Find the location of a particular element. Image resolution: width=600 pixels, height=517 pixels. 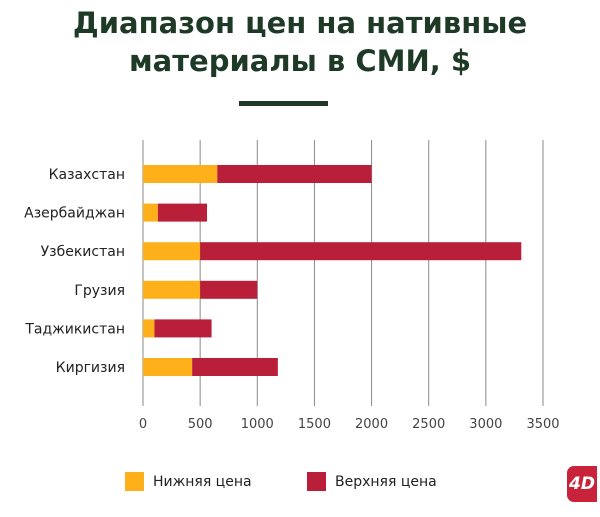

legend-label-lower: Нижняя цена is located at coordinates (202, 481).